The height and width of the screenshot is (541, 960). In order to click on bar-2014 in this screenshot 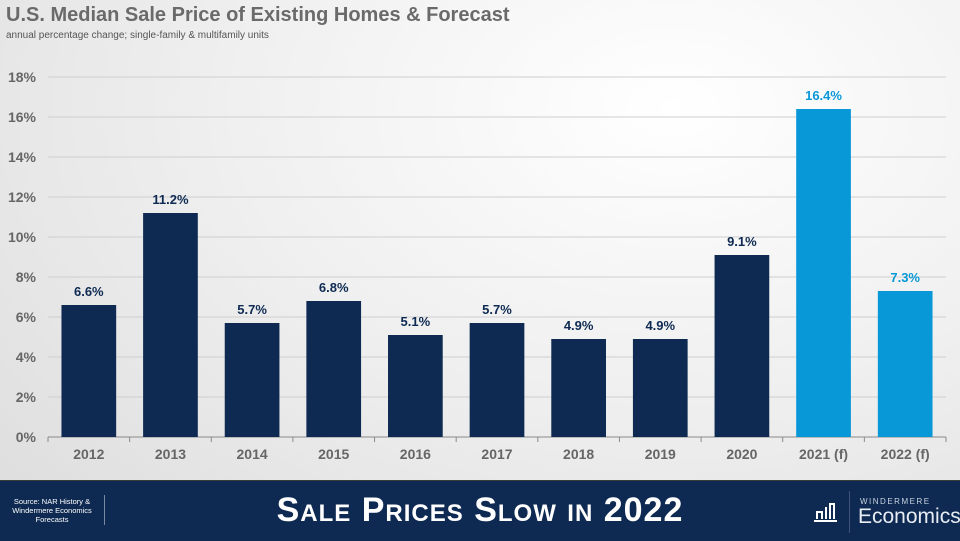, I will do `click(252, 380)`.